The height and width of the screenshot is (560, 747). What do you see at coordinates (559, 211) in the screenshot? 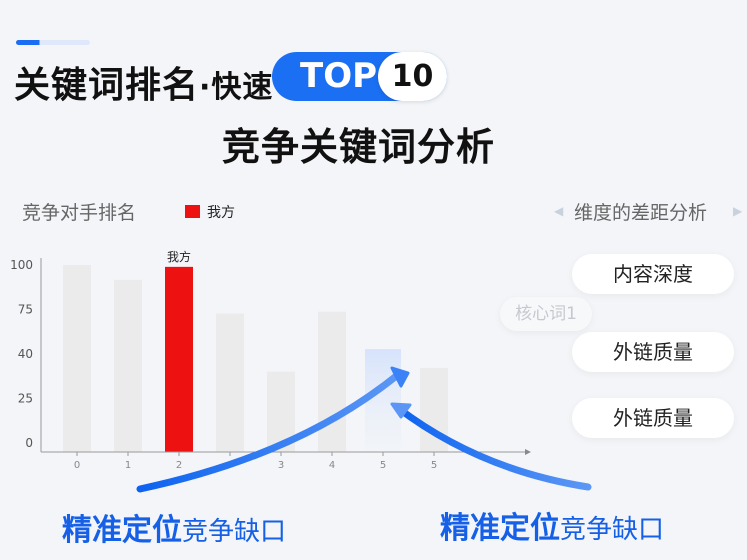
I see `chevron-left-icon: ◀` at bounding box center [559, 211].